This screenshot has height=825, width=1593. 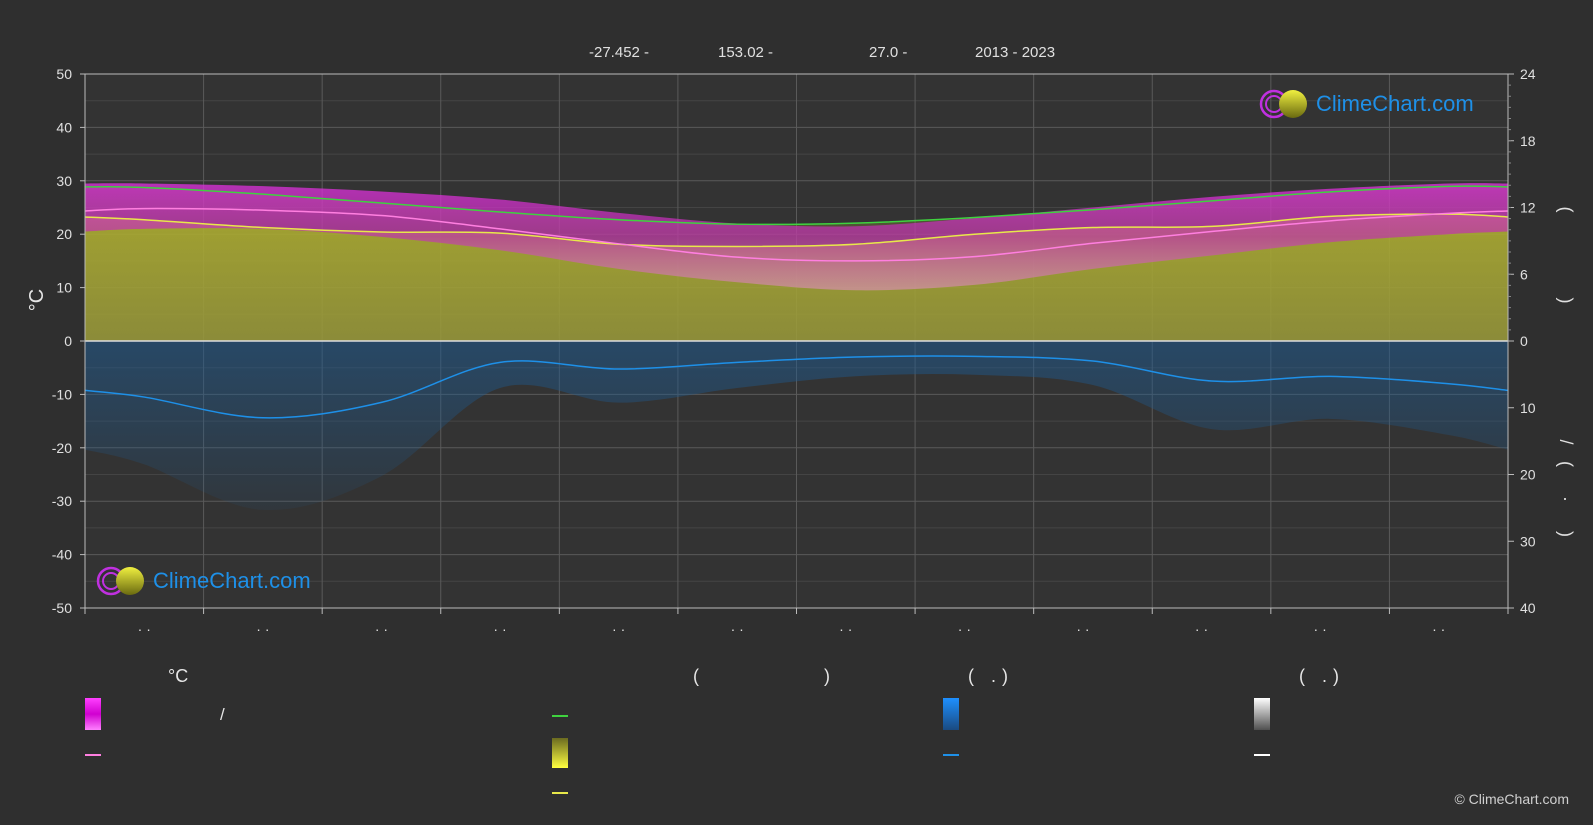 I want to click on temperature-range-area, so click(x=796, y=237).